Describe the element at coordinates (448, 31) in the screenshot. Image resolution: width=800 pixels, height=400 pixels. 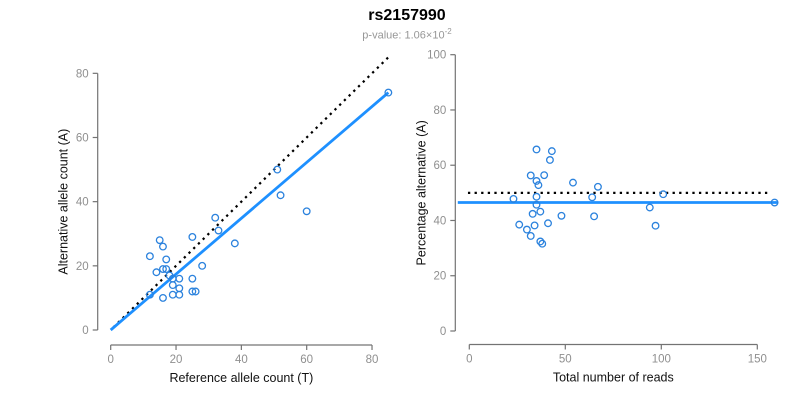
I see `pvalue-exponent: -2` at that location.